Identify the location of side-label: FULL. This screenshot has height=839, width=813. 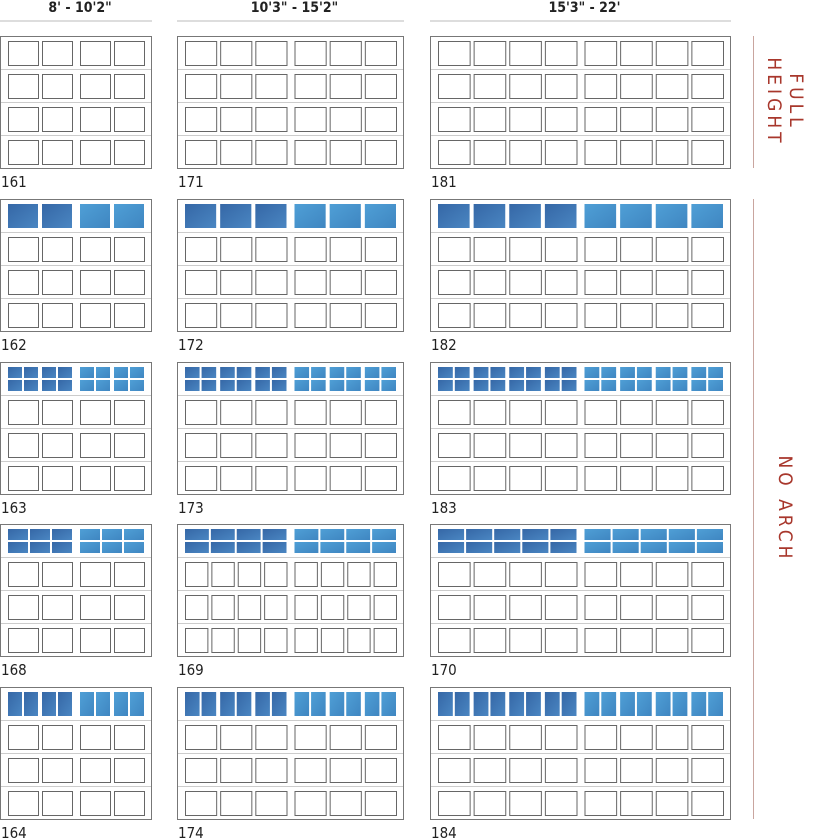
(796, 101).